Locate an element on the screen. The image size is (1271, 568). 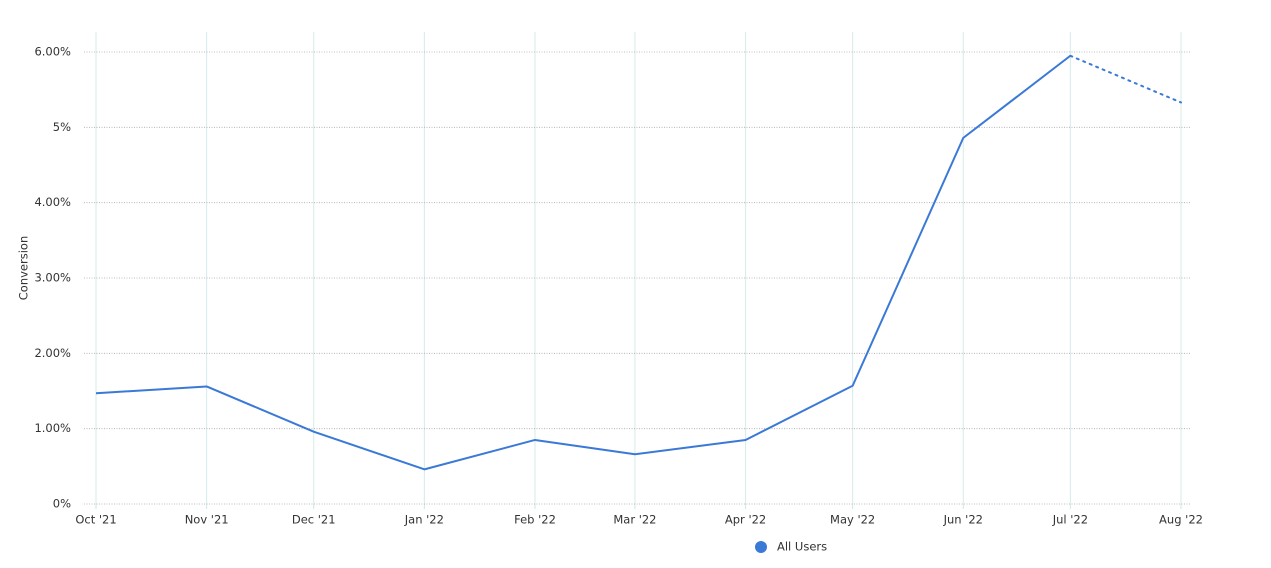
x-tick-label: Nov '21 is located at coordinates (207, 520).